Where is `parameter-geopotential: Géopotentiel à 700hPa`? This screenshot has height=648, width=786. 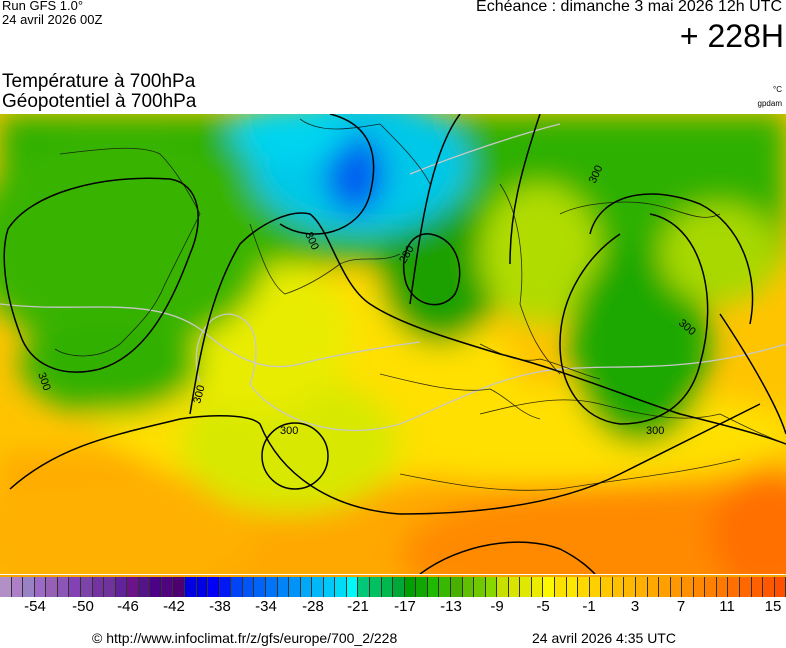
parameter-geopotential: Géopotentiel à 700hPa is located at coordinates (99, 101).